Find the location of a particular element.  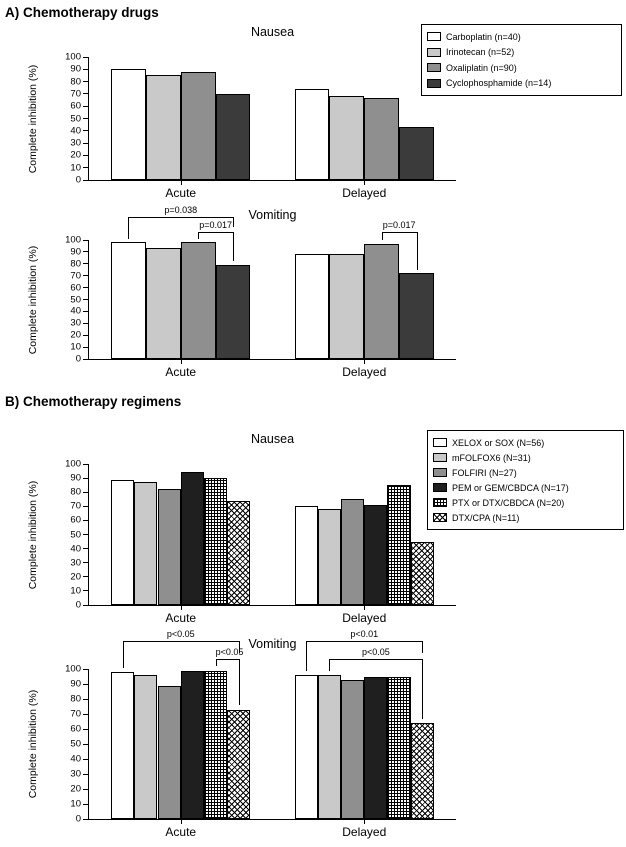

legend-item: XELOX or SOX (N=56) is located at coordinates (525, 443).